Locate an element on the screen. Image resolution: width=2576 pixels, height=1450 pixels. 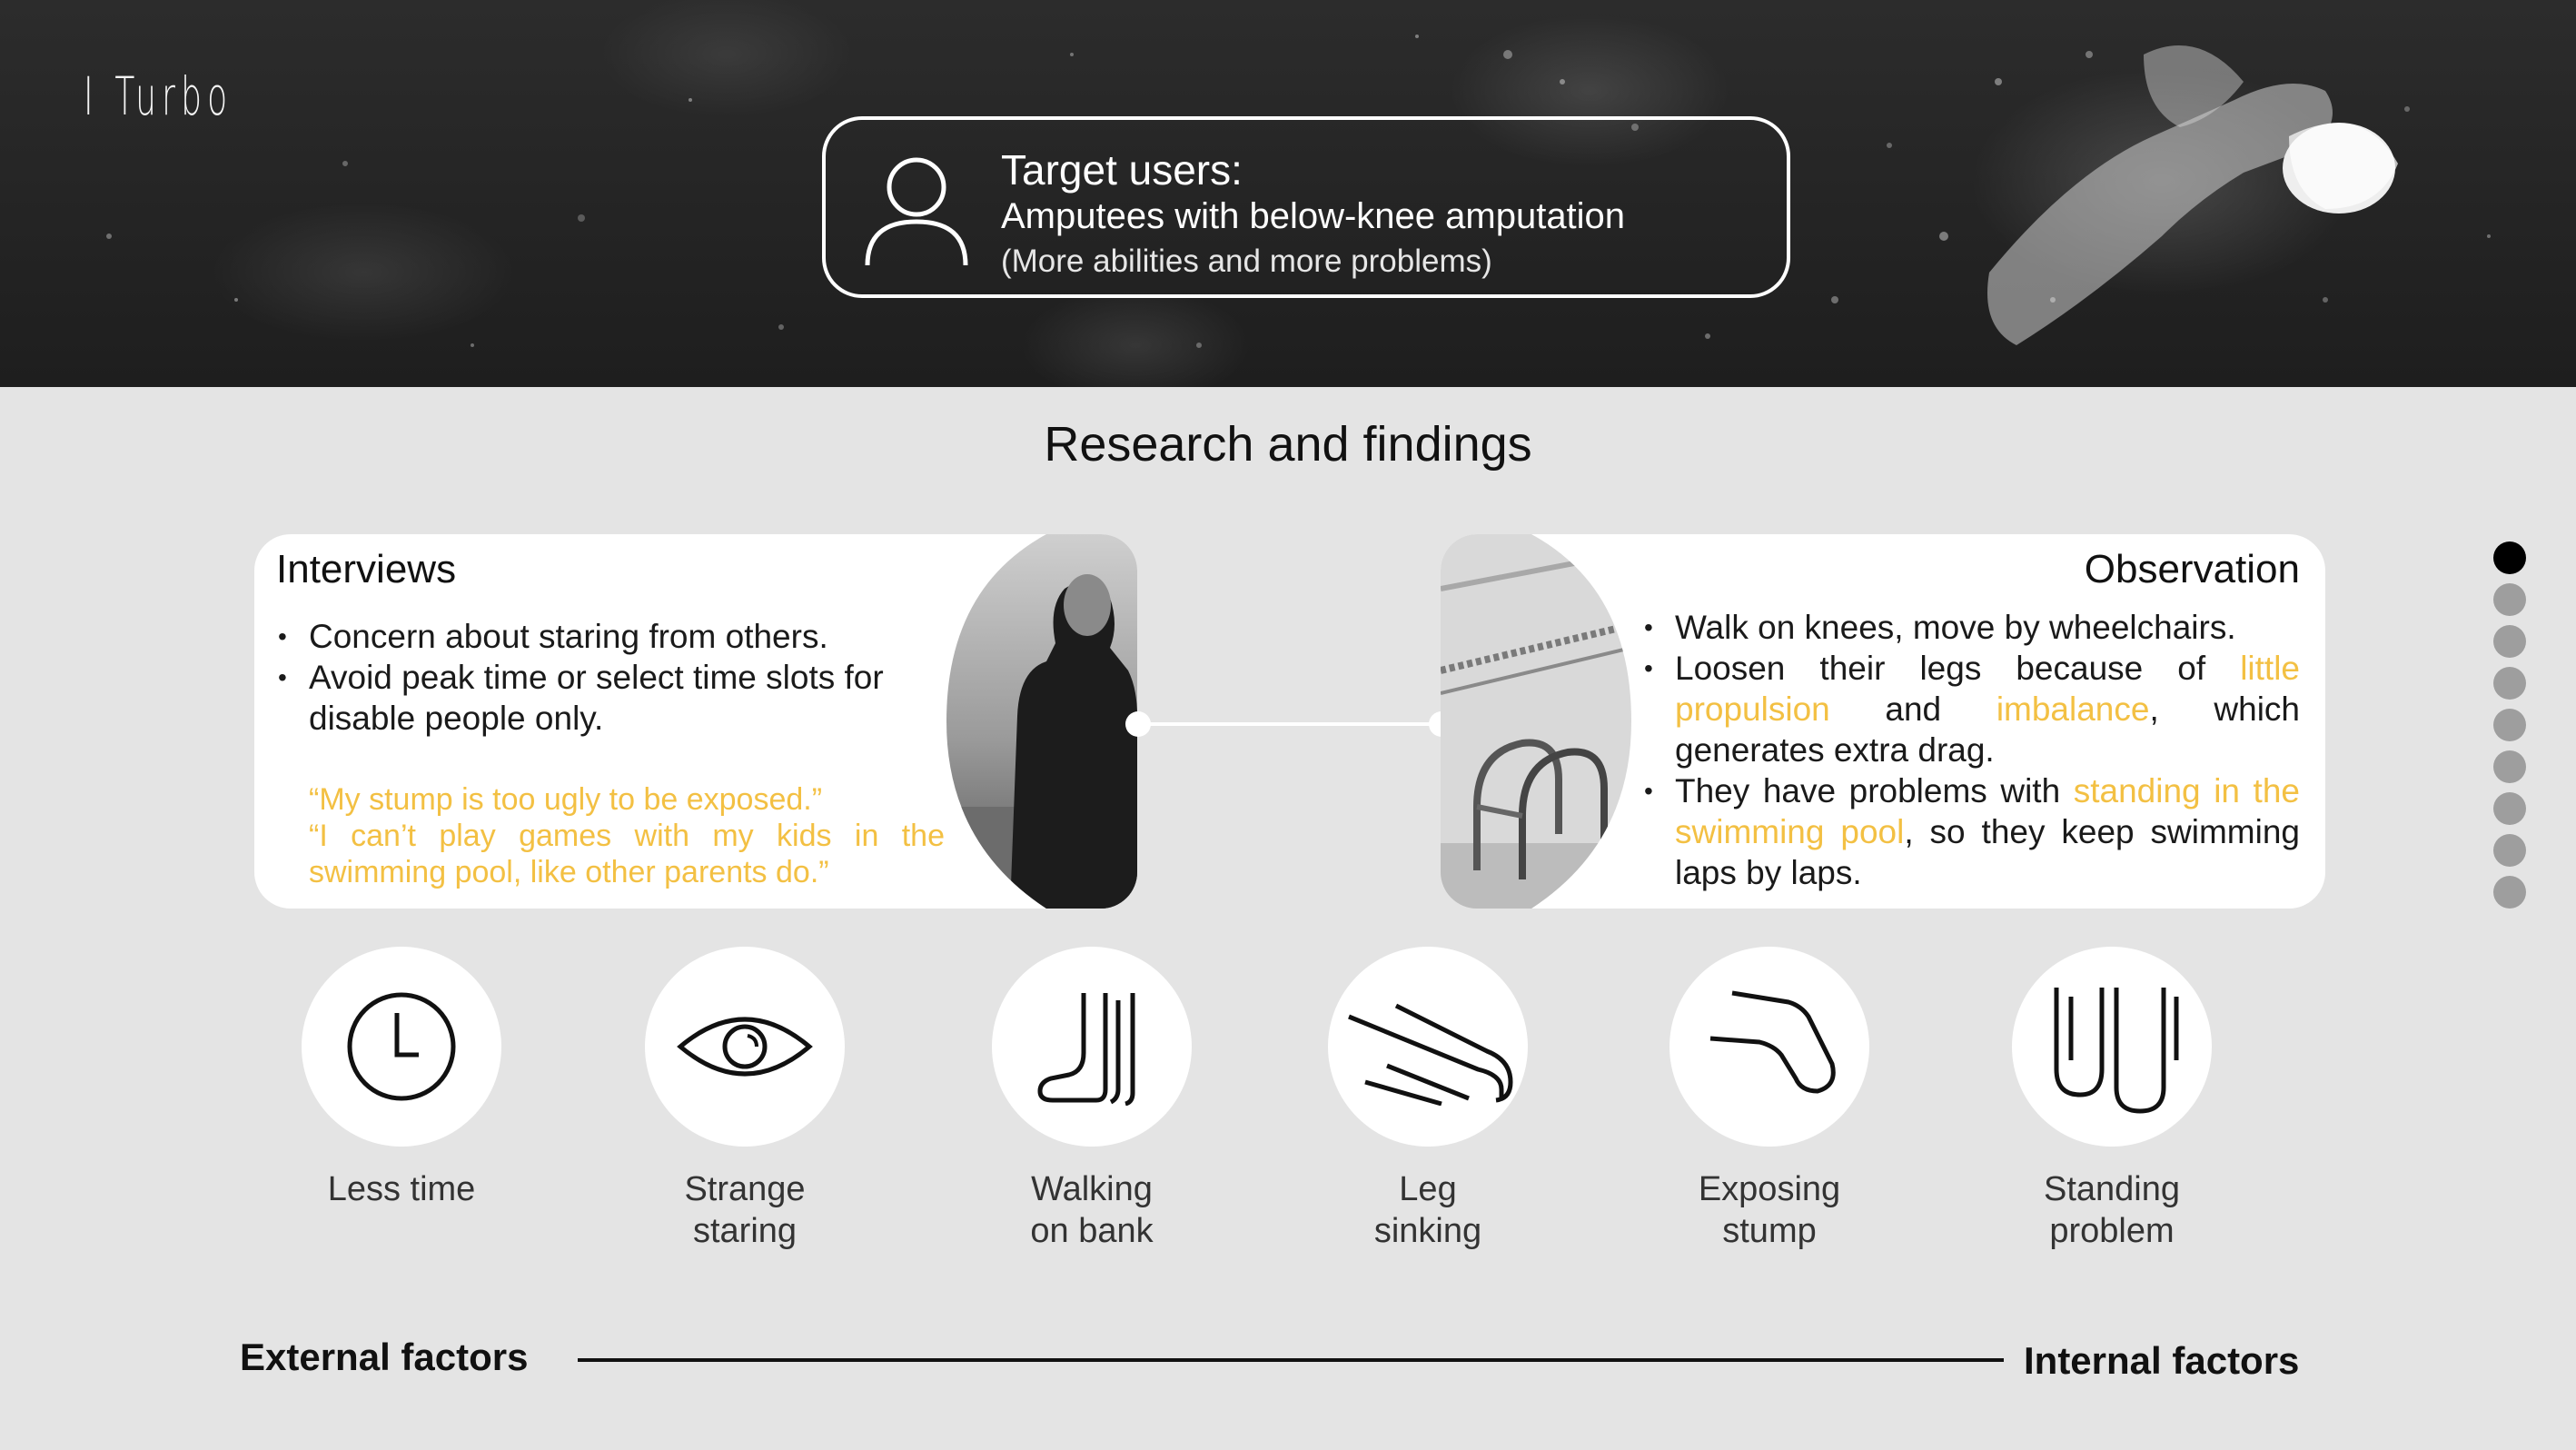
problem-label: Leg sinking is located at coordinates (1427, 1210).